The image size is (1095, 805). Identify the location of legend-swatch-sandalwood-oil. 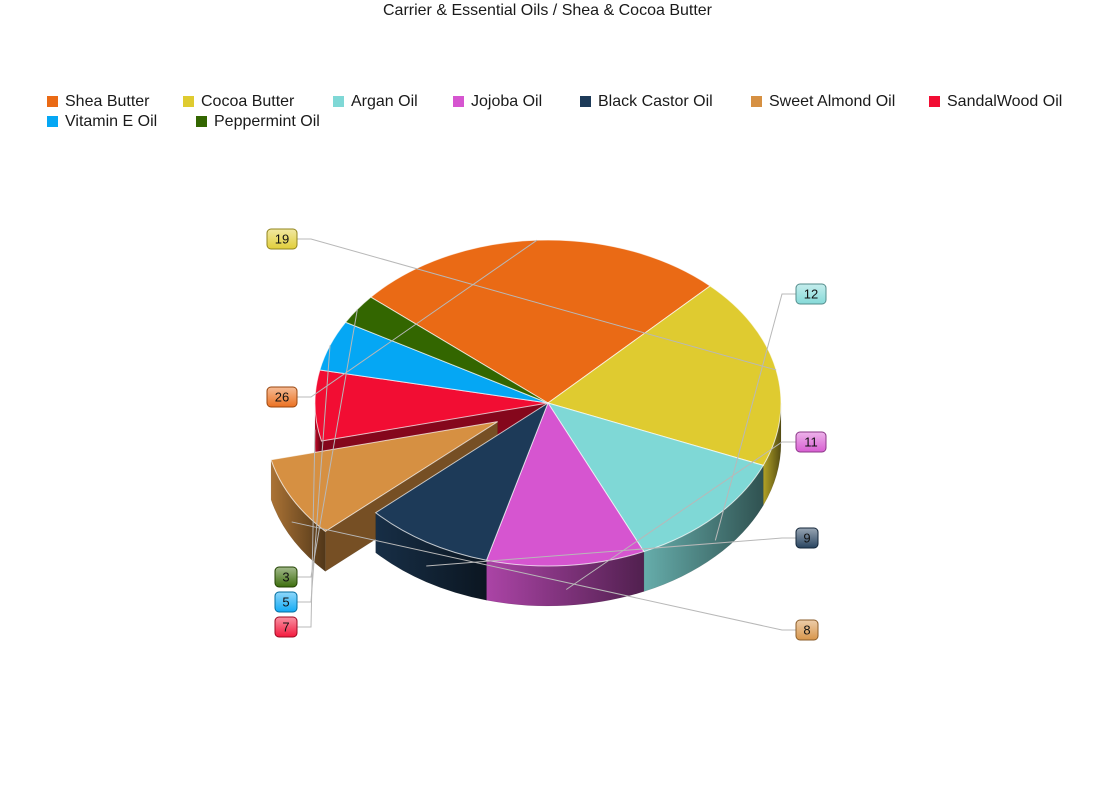
(934, 101).